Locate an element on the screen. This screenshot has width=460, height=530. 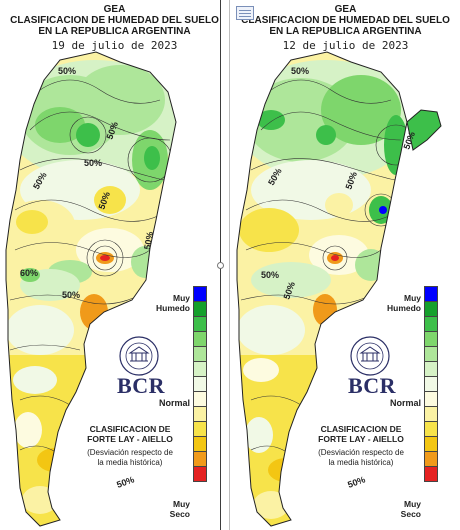
contour-label: 60% is located at coordinates (29, 273).